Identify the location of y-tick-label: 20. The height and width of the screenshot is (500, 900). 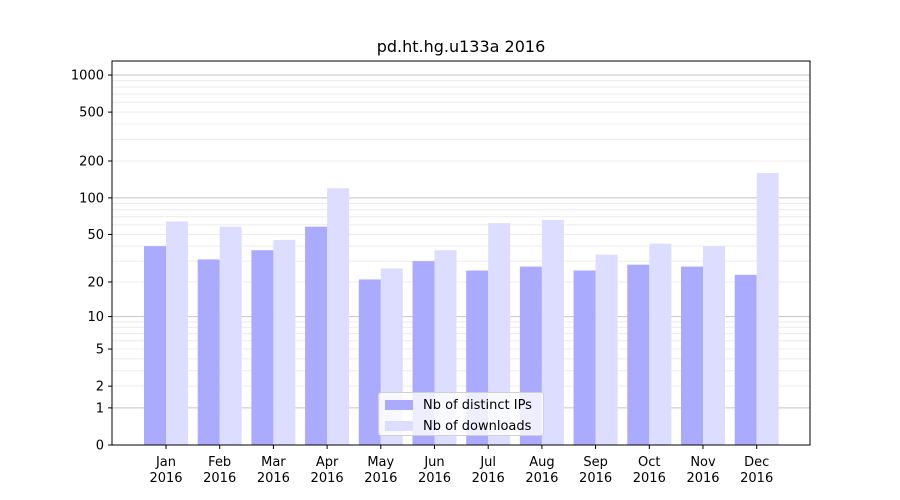
(95, 282).